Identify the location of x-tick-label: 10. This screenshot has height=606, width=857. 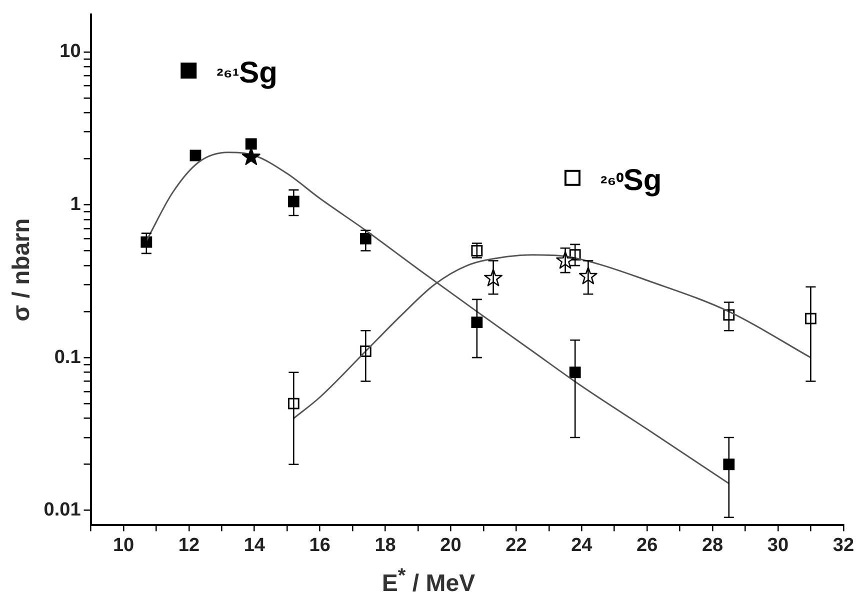
(123, 545).